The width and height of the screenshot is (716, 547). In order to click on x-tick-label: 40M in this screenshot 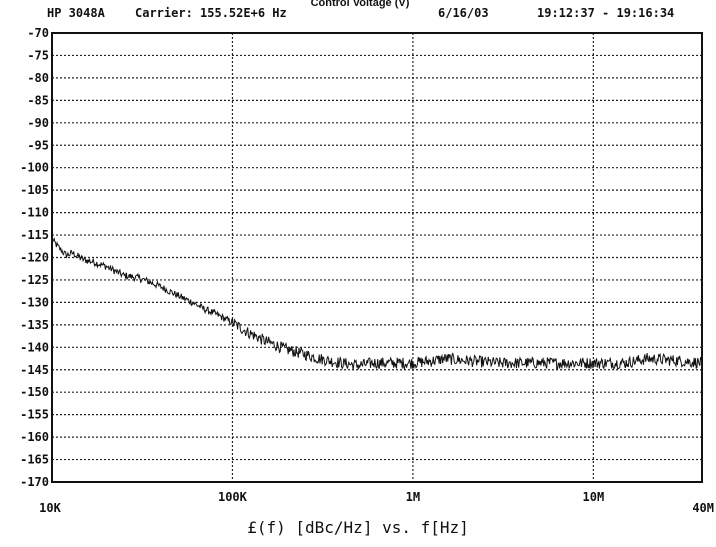, I will do `click(703, 508)`.